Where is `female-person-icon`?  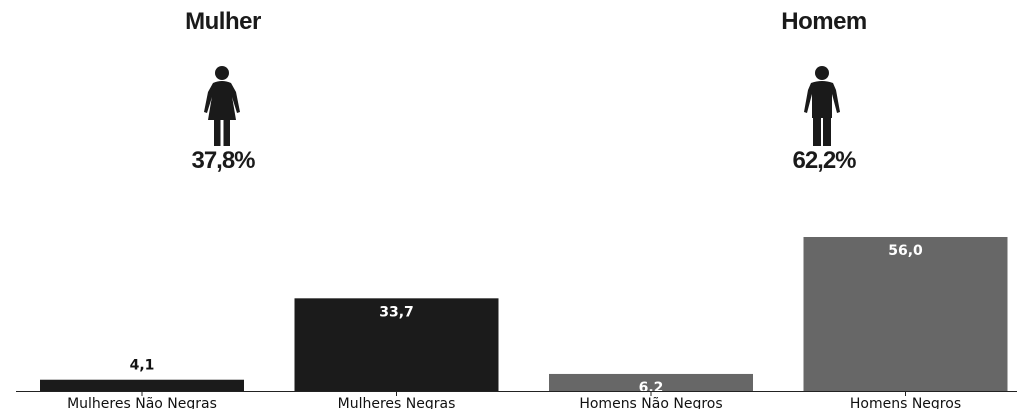 female-person-icon is located at coordinates (222, 106).